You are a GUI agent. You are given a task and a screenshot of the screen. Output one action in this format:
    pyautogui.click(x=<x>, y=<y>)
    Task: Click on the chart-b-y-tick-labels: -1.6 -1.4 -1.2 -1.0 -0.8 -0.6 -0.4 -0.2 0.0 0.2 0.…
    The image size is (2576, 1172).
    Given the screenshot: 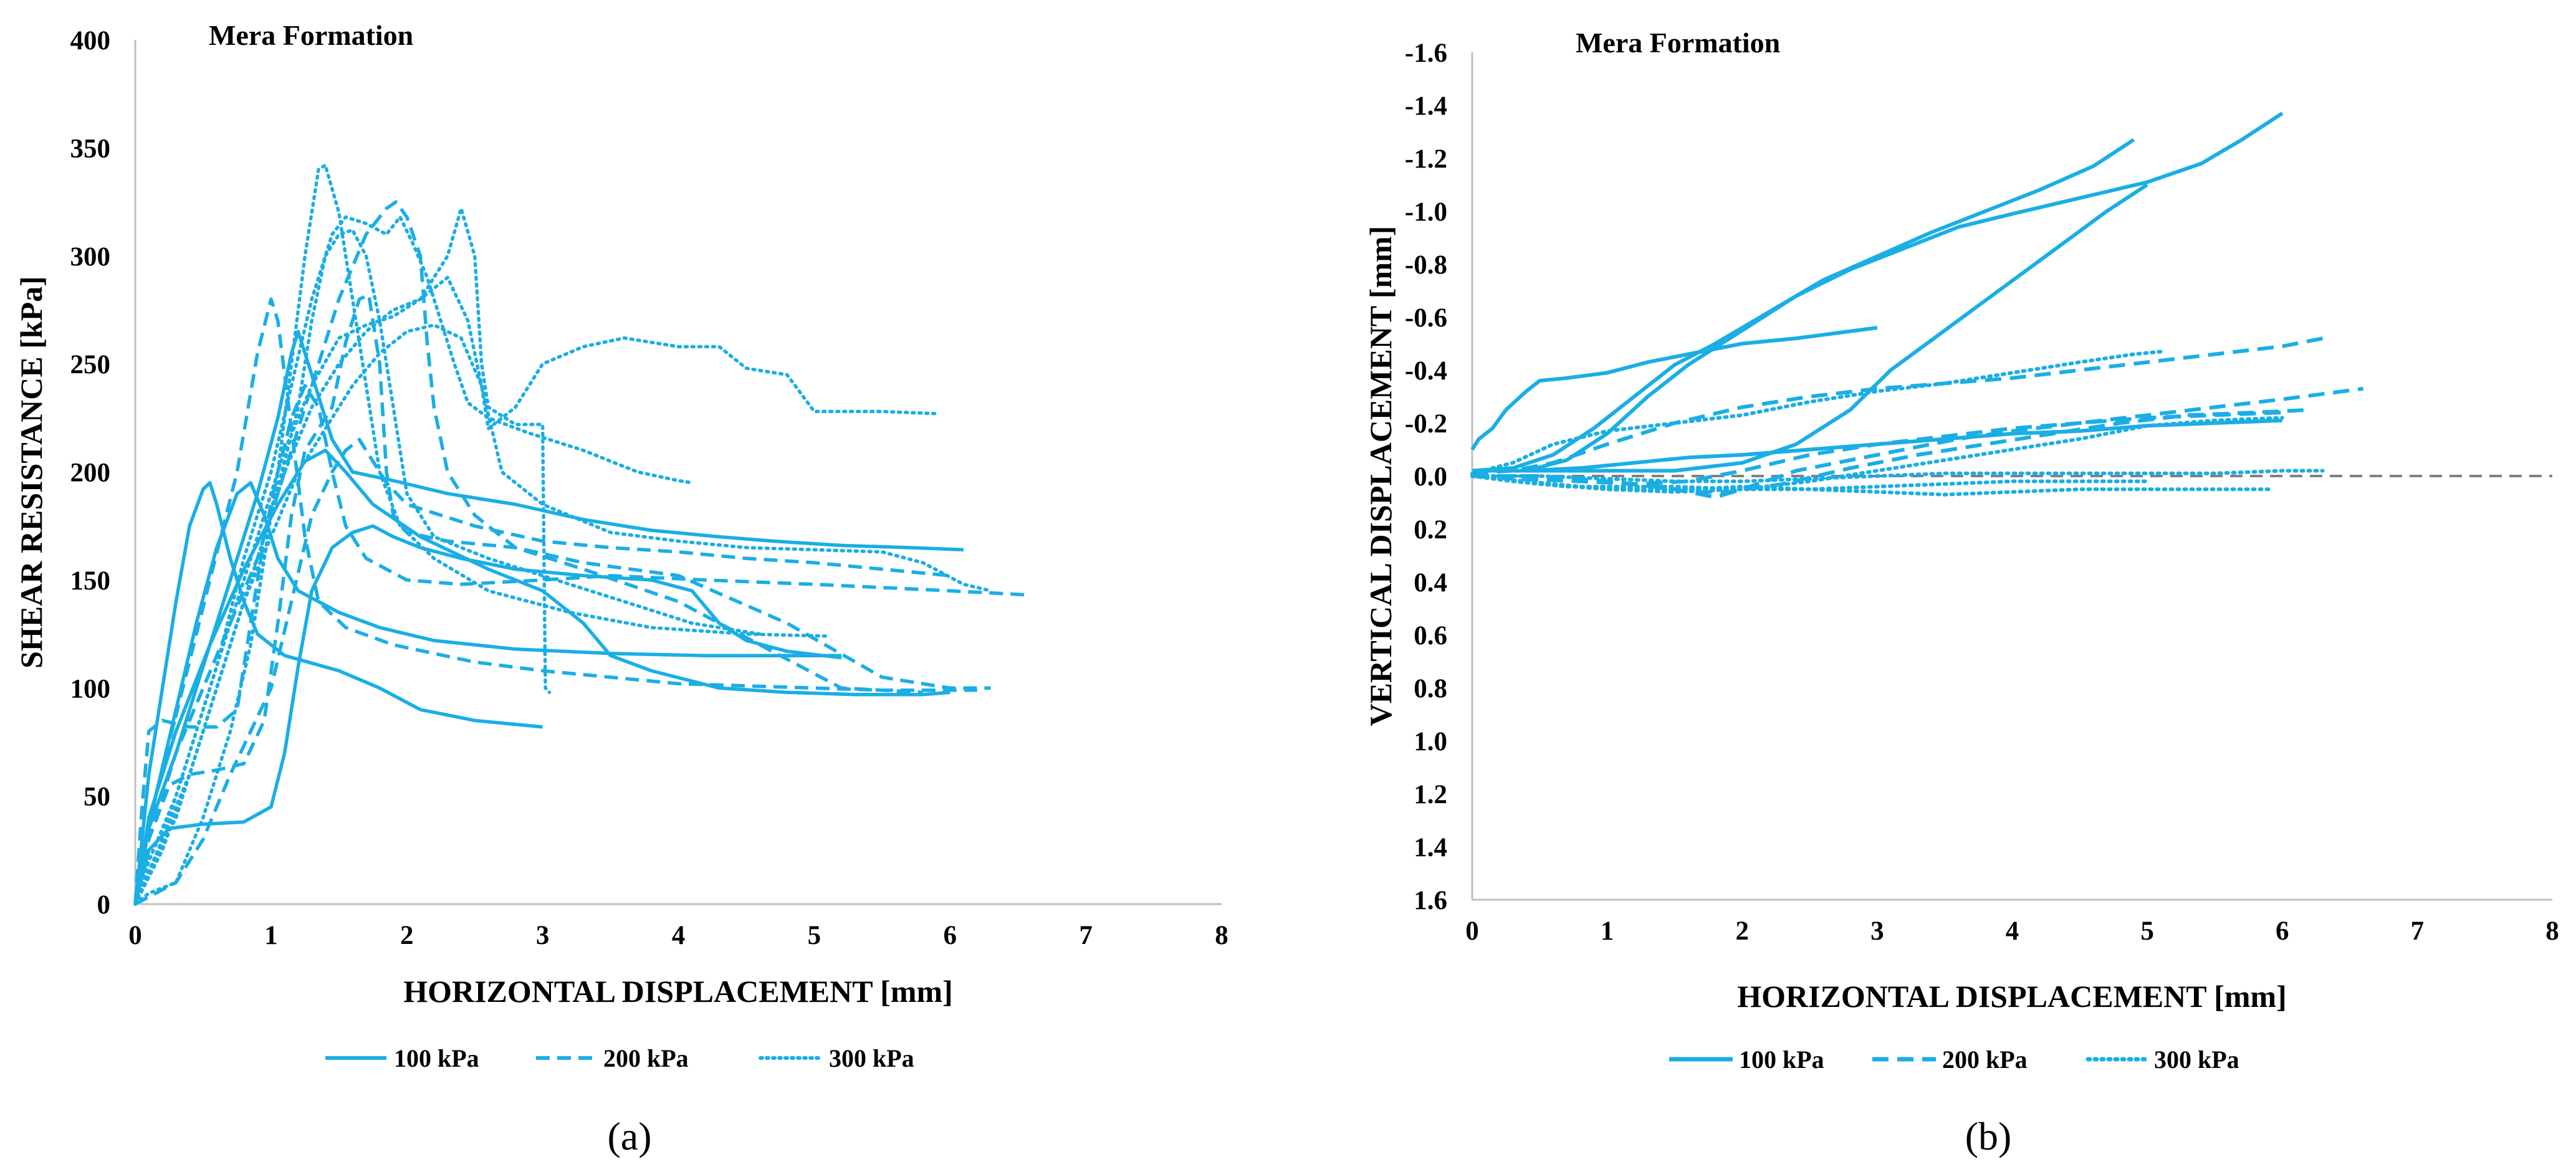 What is the action you would take?
    pyautogui.click(x=1426, y=477)
    